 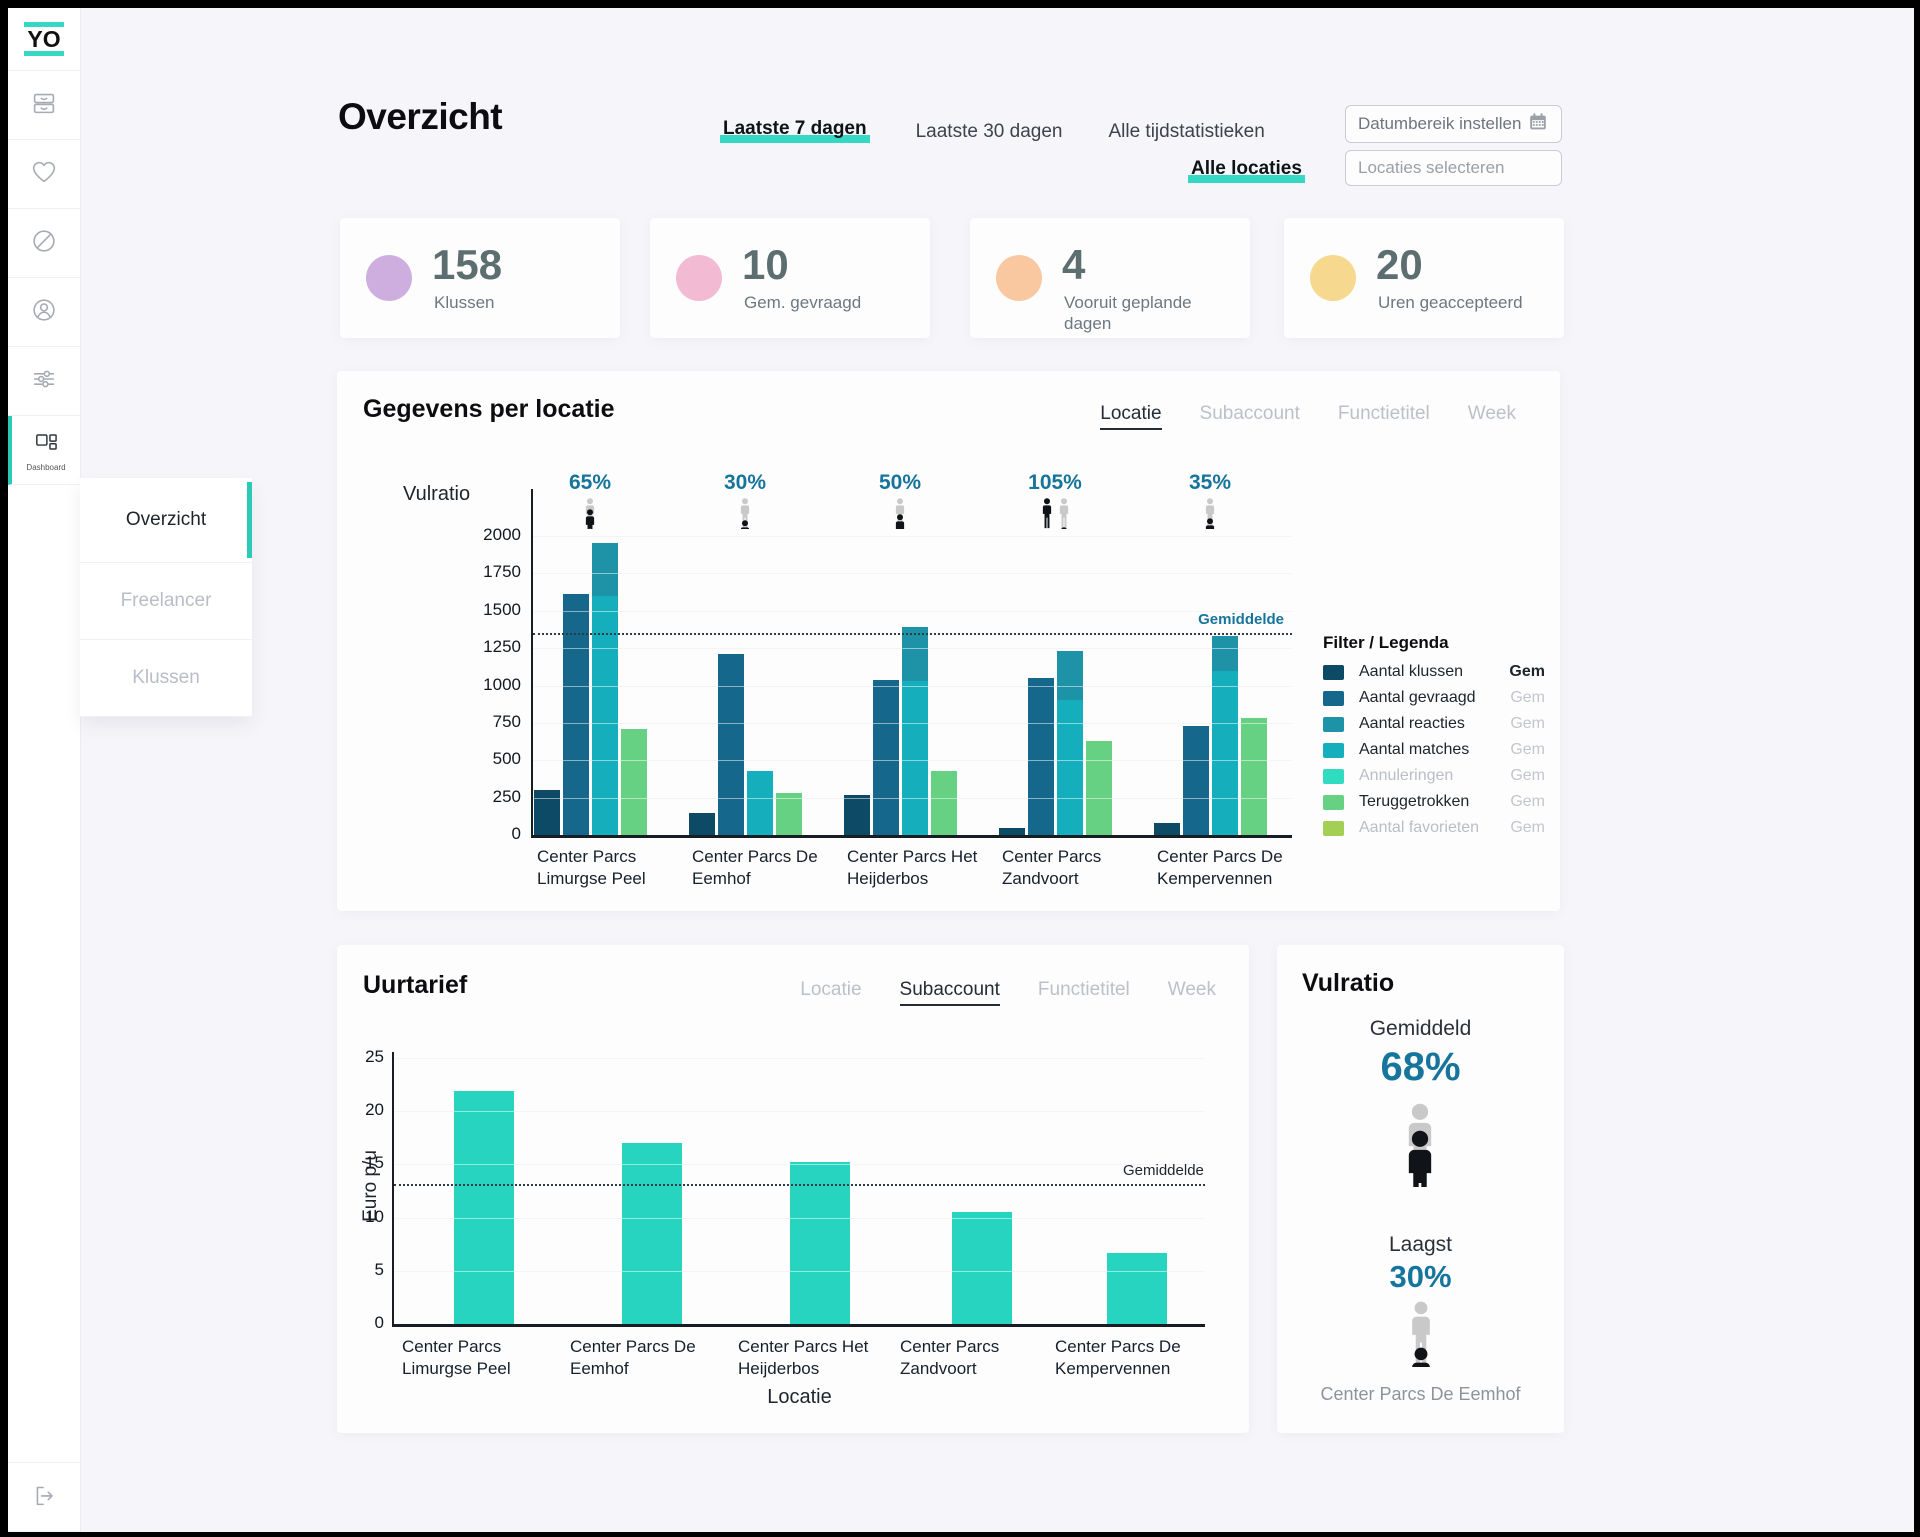 I want to click on legend-item-teruggetrokken: Teruggetrokken Gem, so click(x=1434, y=804).